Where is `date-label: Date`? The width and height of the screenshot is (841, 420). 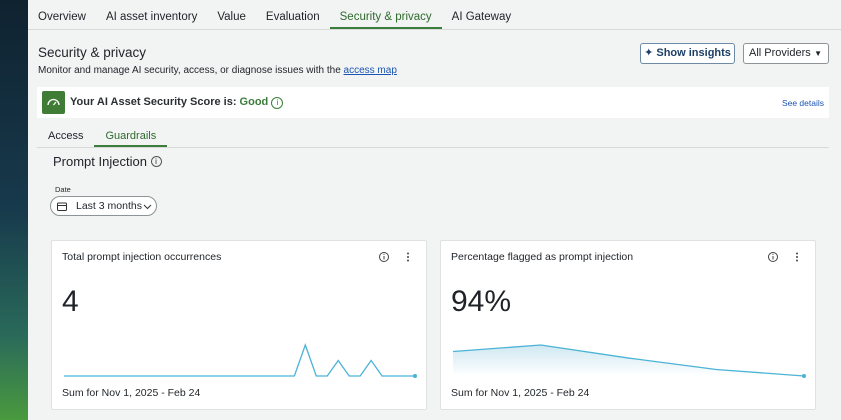
date-label: Date is located at coordinates (63, 189).